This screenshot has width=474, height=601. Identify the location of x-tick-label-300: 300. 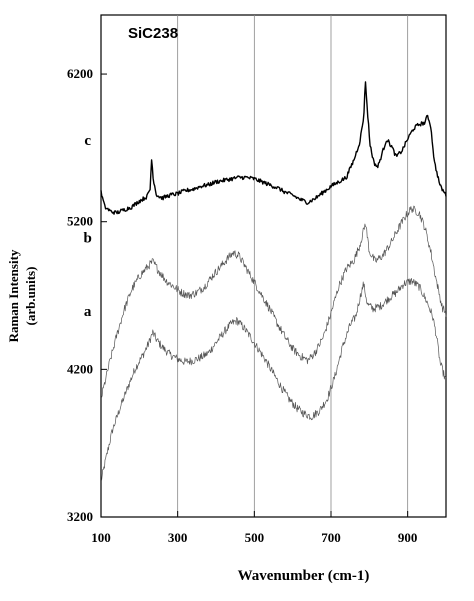
(178, 537).